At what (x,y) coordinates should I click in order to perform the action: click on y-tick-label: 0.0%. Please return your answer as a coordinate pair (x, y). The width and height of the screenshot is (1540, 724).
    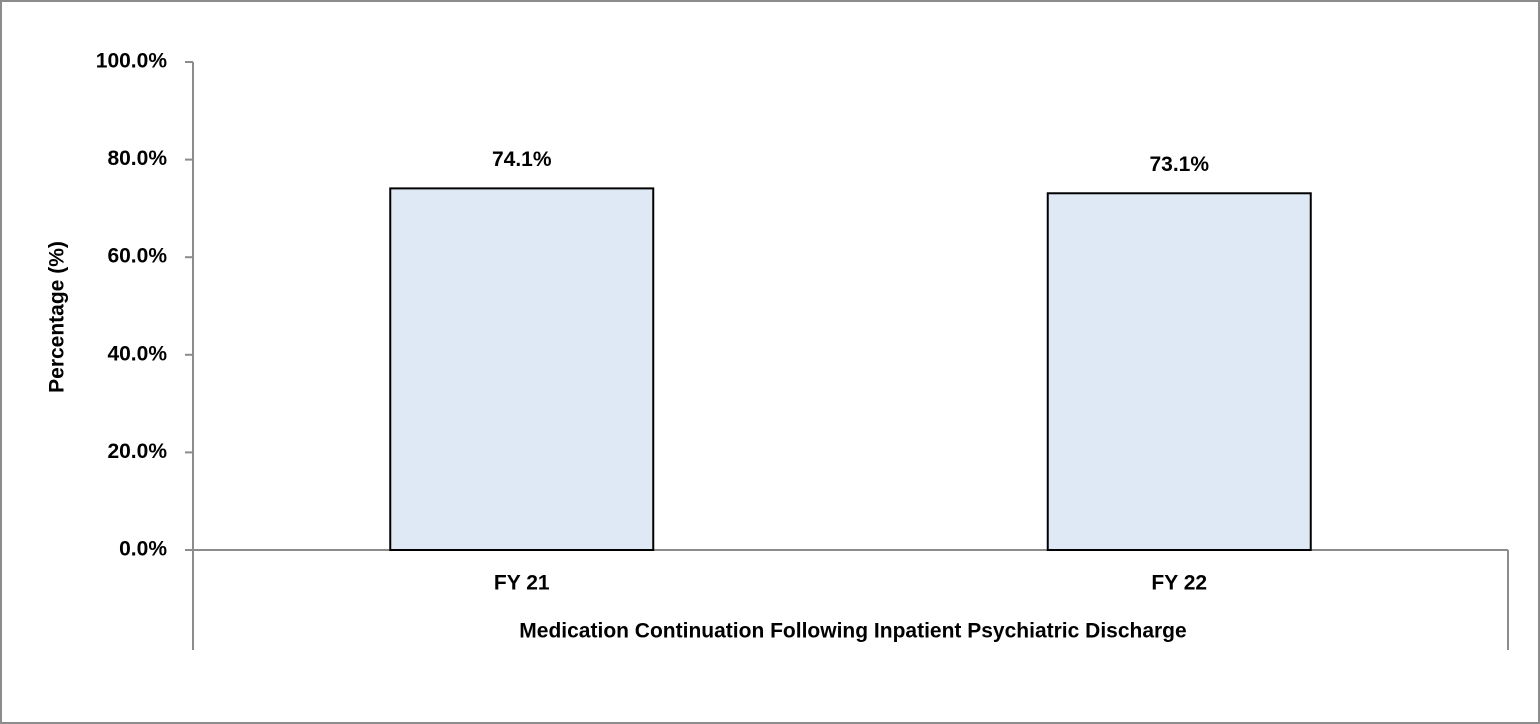
    Looking at the image, I should click on (143, 549).